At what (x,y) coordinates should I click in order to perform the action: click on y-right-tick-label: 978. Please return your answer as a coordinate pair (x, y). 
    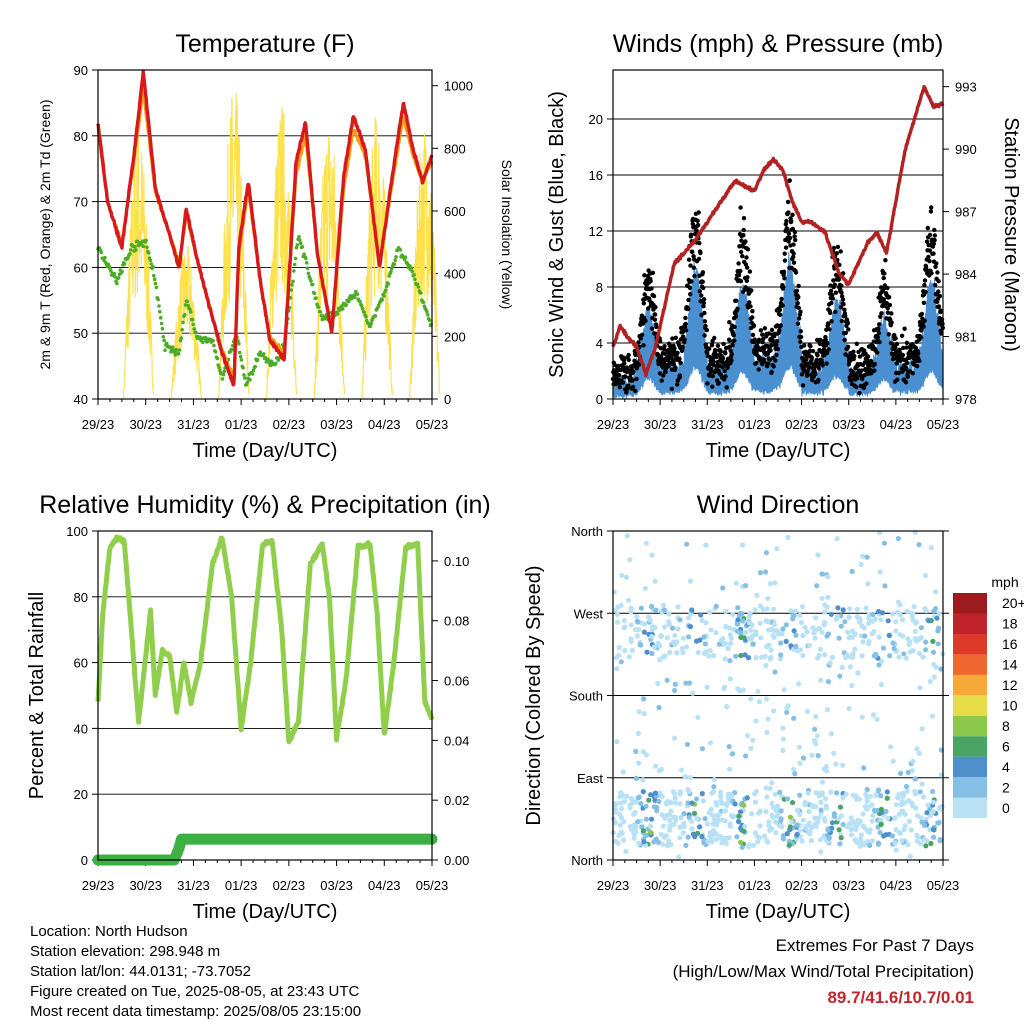
    Looking at the image, I should click on (966, 399).